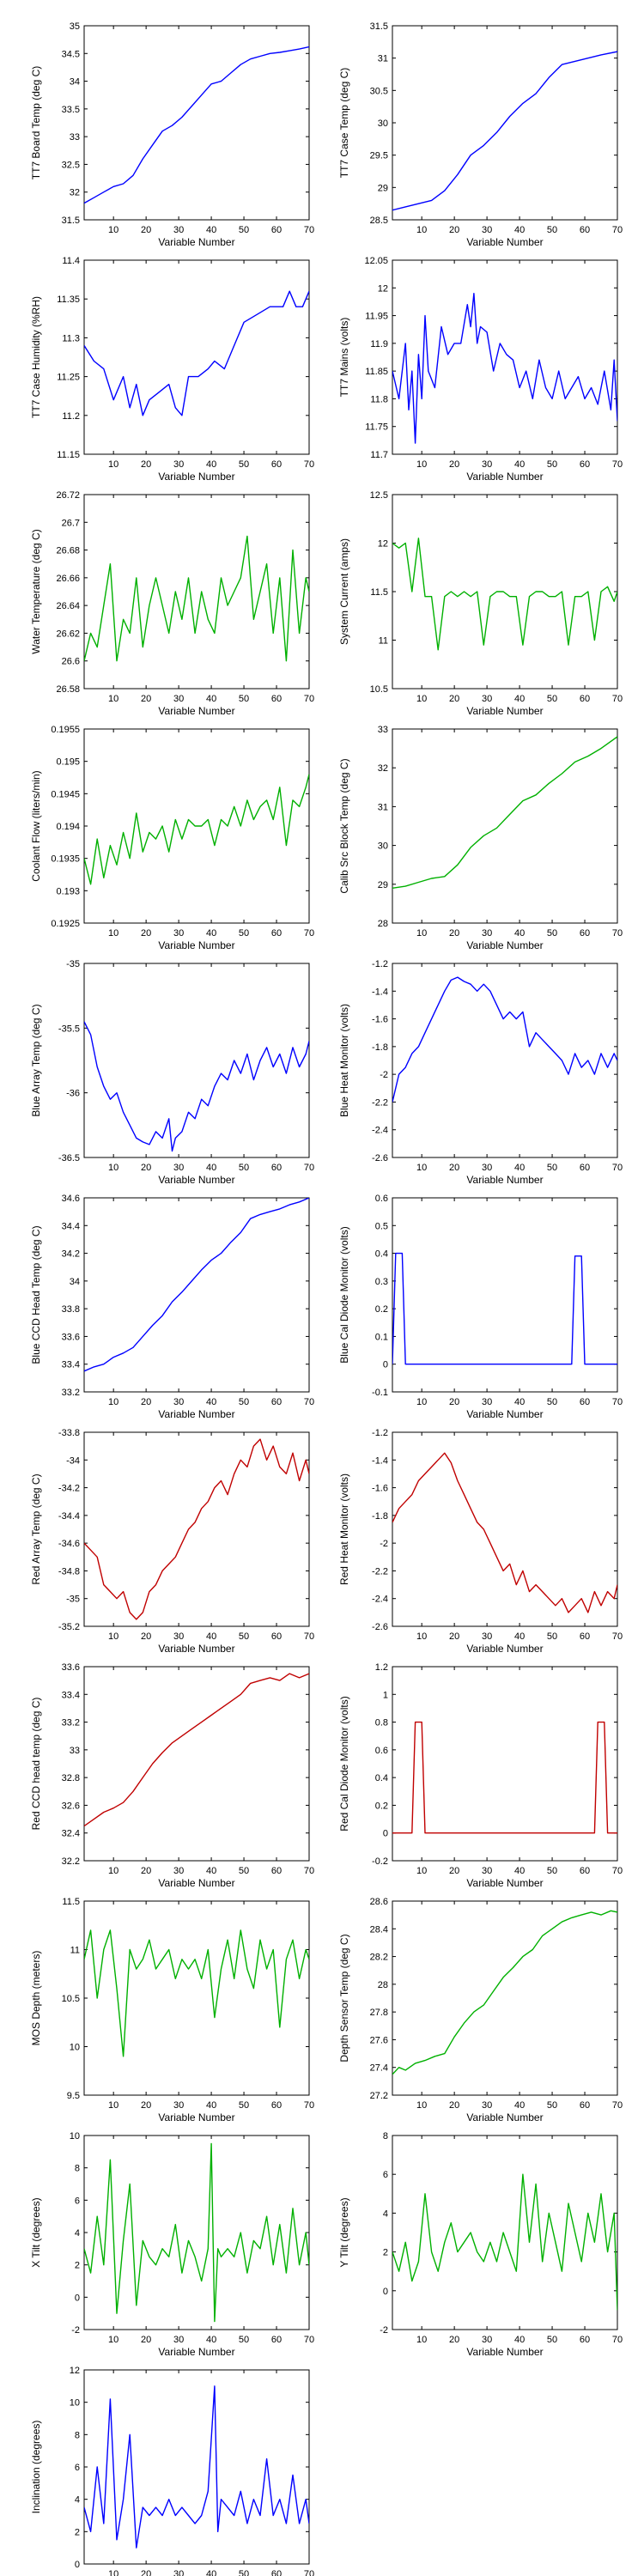 The width and height of the screenshot is (644, 2576). What do you see at coordinates (344, 123) in the screenshot?
I see `y-axis-label: TT7 Case Temp (deg C)` at bounding box center [344, 123].